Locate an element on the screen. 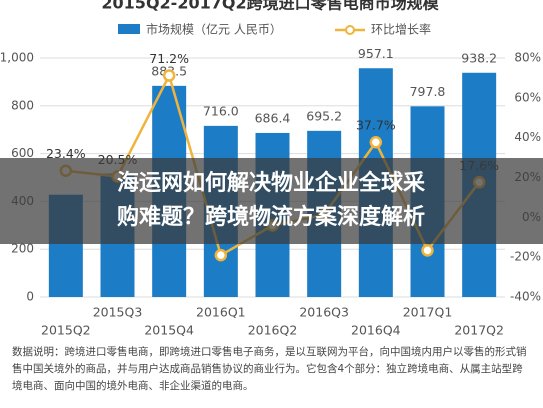  y2-tick-label: 80% is located at coordinates (527, 58).